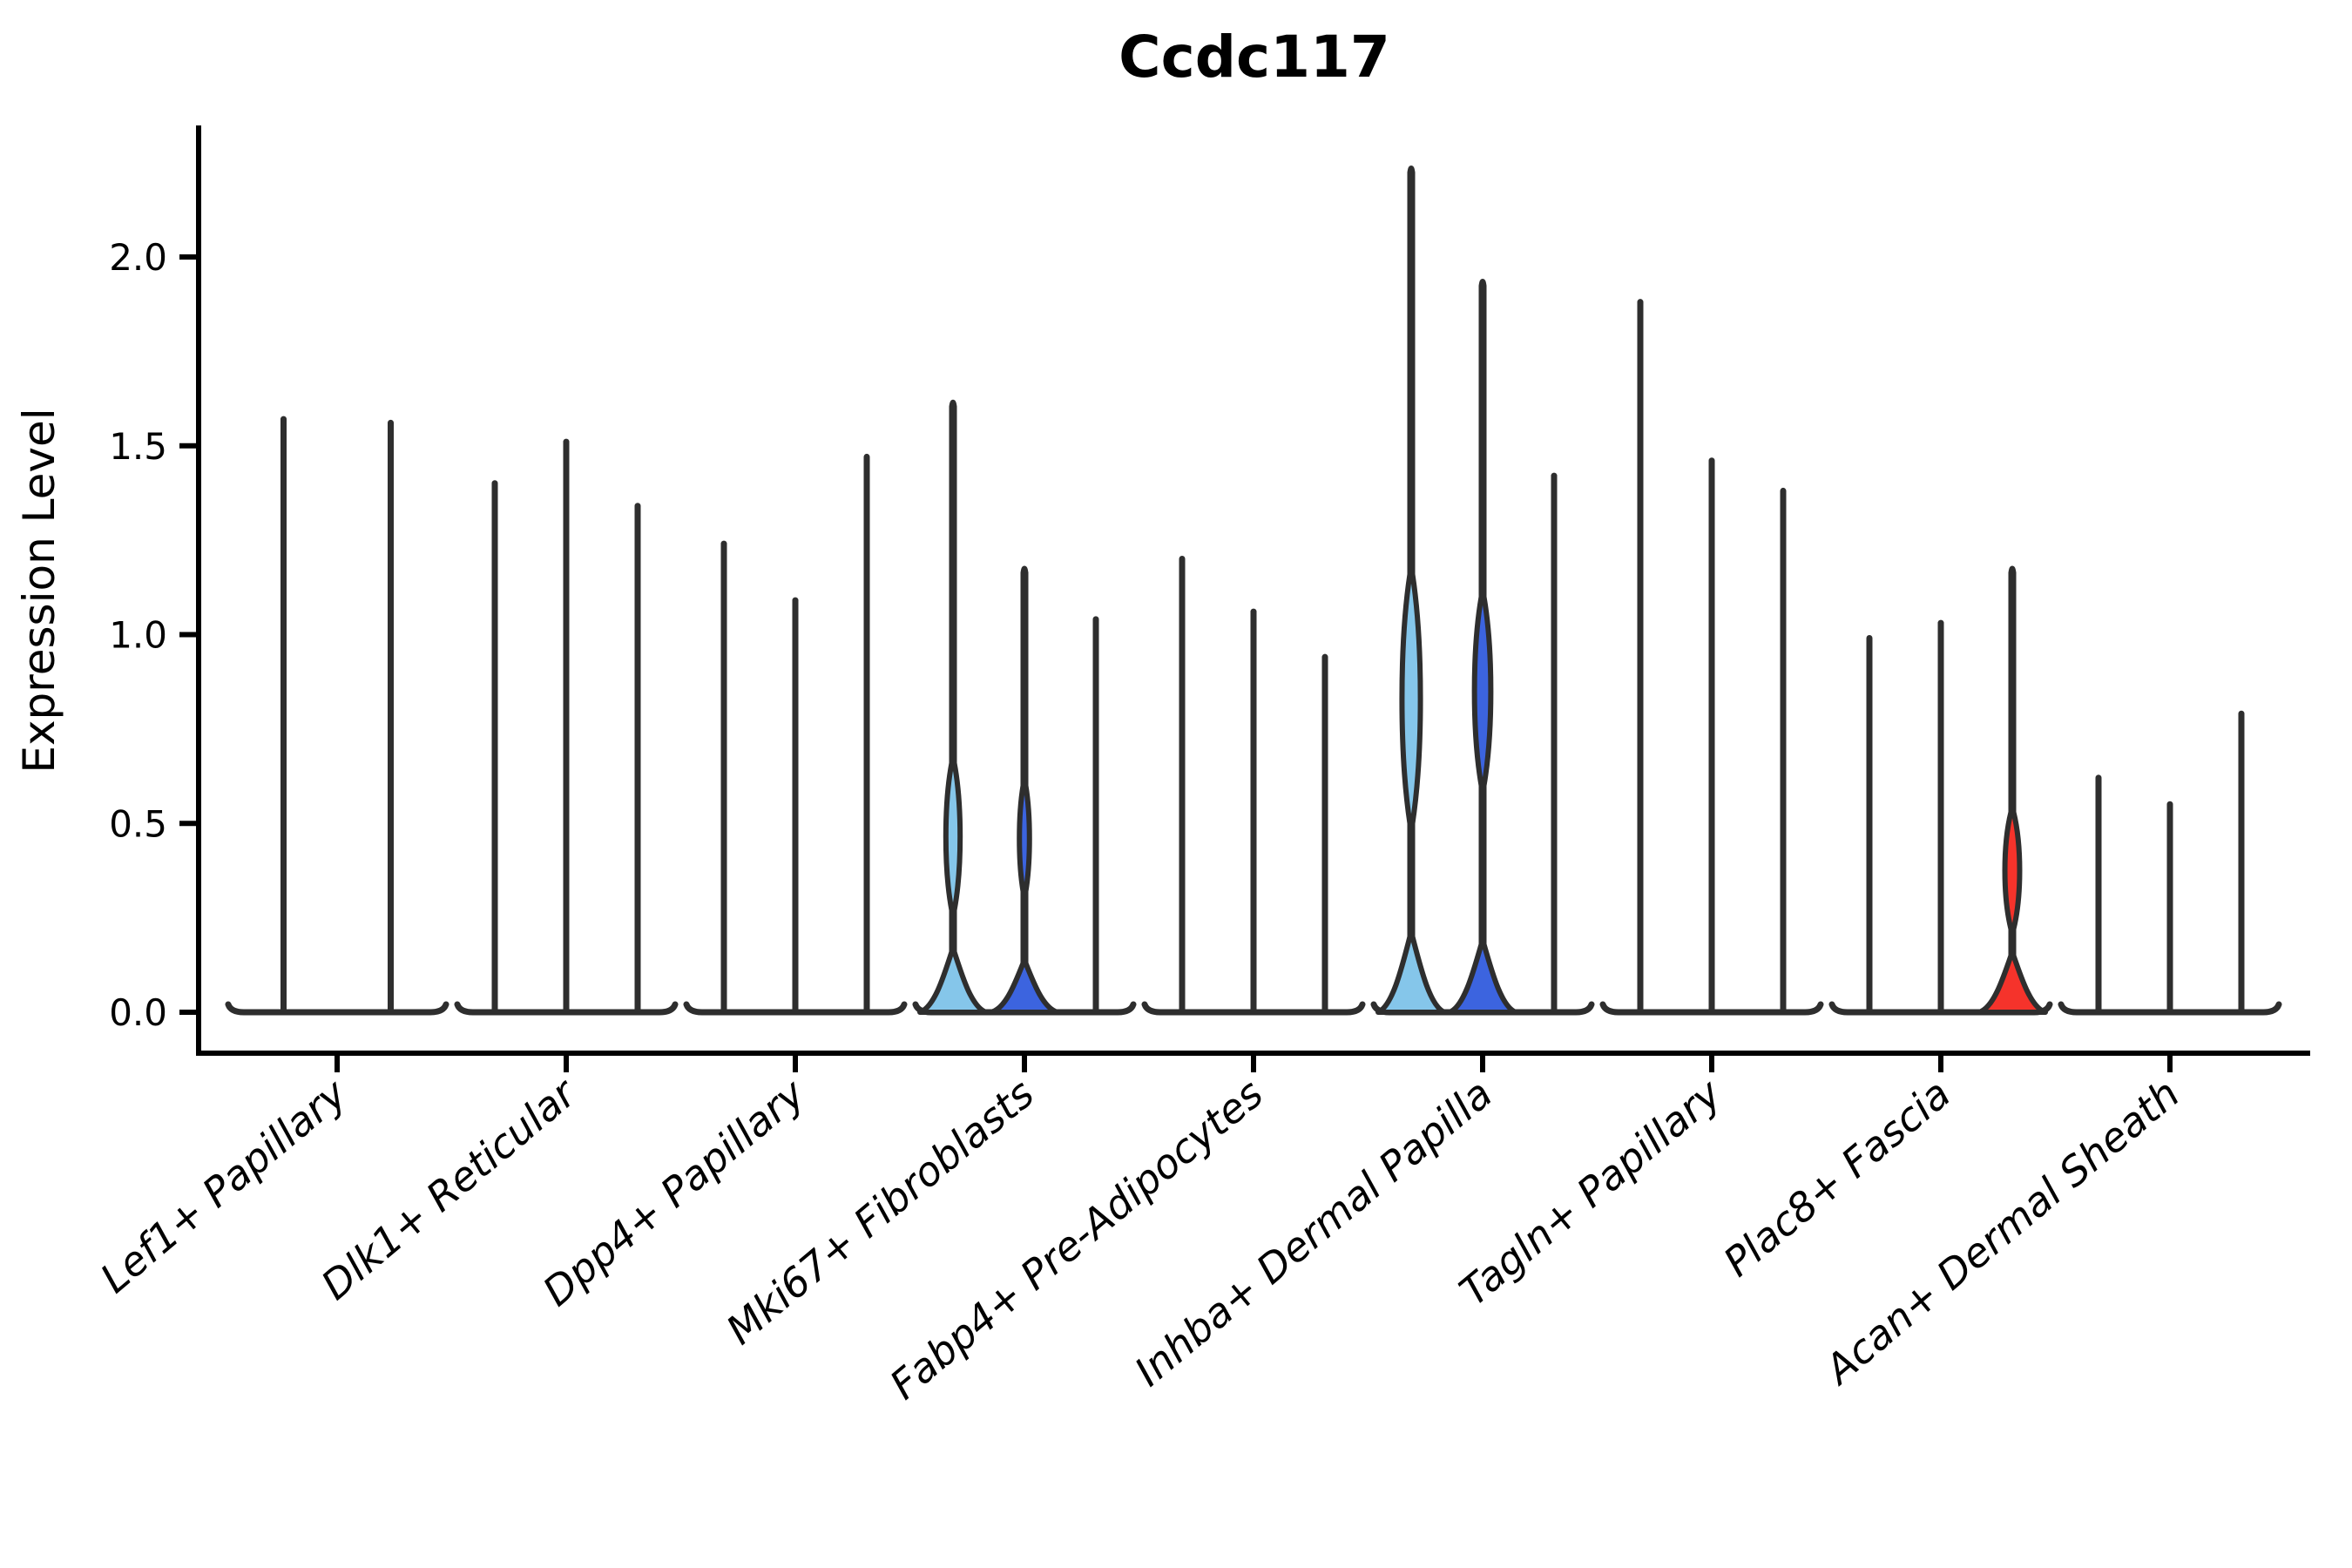 This screenshot has width=2352, height=1568. What do you see at coordinates (1076, 1240) in the screenshot?
I see `x-tick-label: Fabp4+ Pre-Adipocytes` at bounding box center [1076, 1240].